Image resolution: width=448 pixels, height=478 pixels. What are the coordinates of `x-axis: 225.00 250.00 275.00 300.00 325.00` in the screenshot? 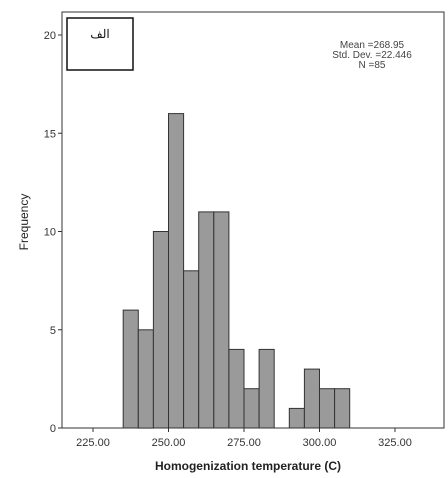 It's located at (244, 438).